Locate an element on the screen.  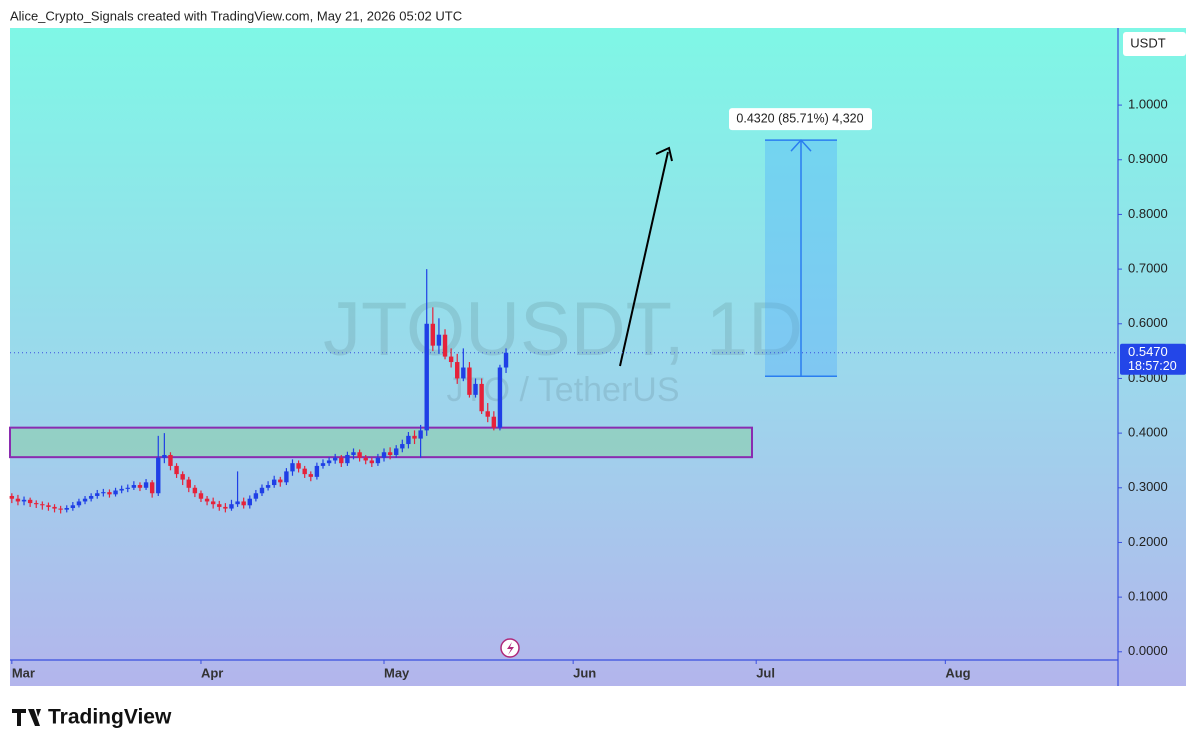
x-tick-label: Apr is located at coordinates (212, 672).